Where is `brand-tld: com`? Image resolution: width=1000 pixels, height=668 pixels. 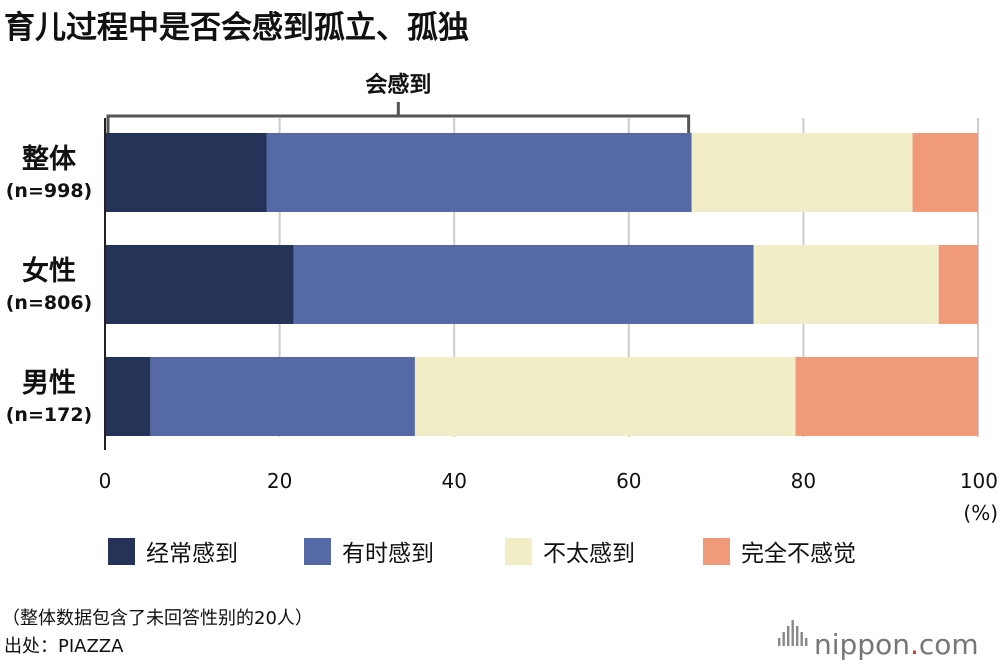 brand-tld: com is located at coordinates (949, 644).